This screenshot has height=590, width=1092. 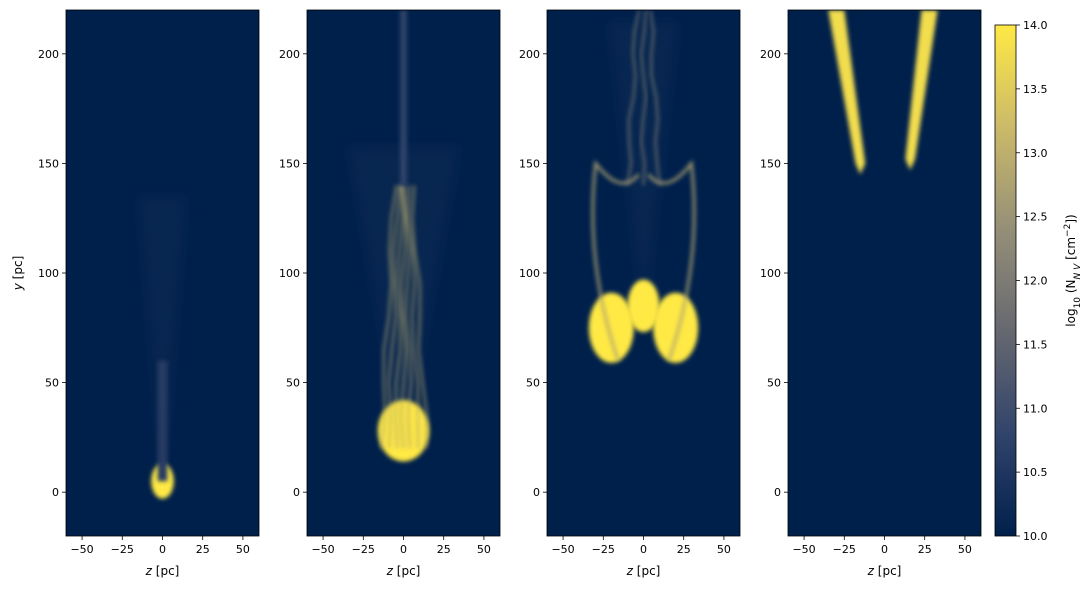 I want to click on structure-blob, so click(x=162, y=481).